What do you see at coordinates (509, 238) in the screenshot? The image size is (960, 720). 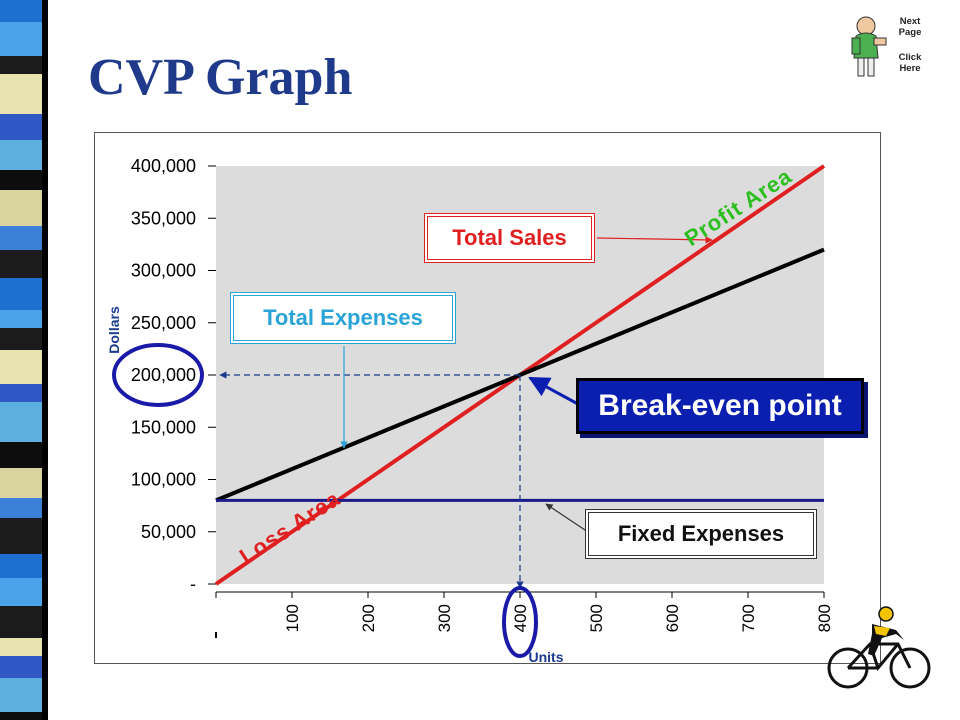 I see `total-sales-callout: Total Sales` at bounding box center [509, 238].